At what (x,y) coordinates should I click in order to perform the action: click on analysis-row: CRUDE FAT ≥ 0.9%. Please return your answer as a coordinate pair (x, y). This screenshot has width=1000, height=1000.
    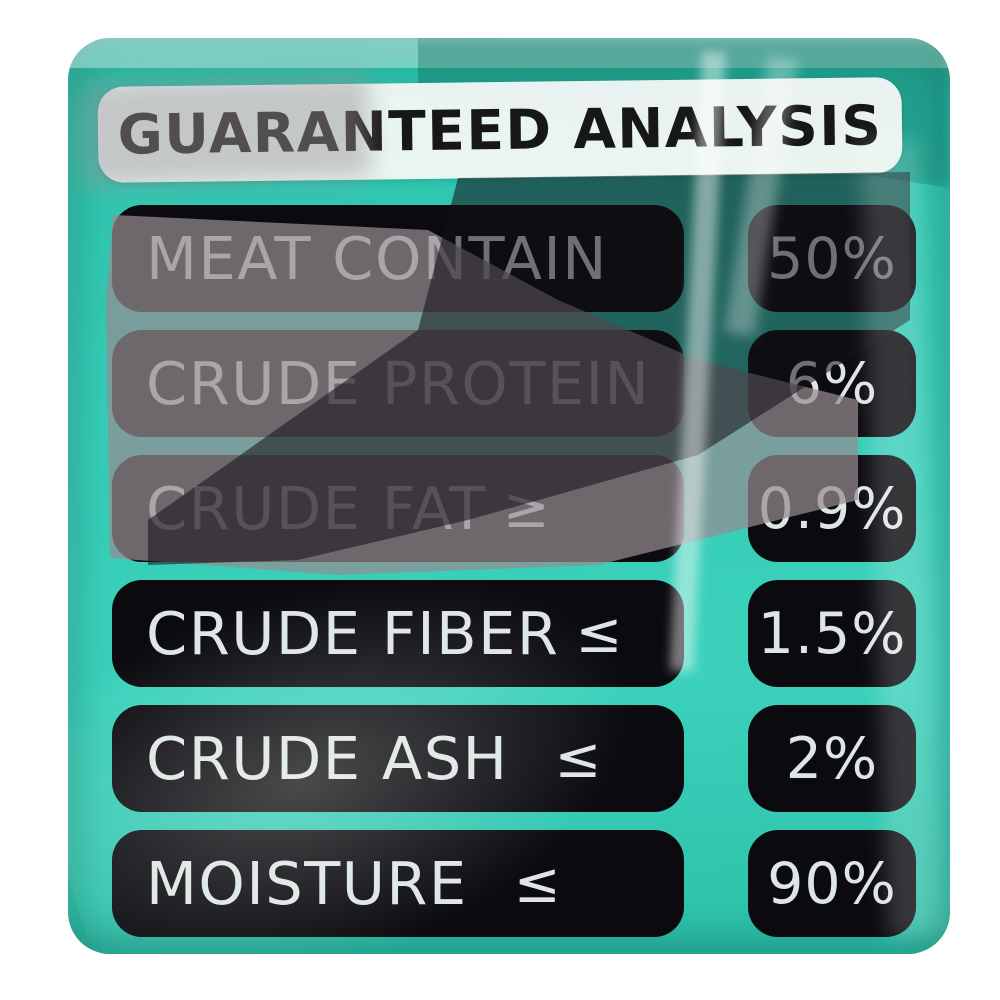
    Looking at the image, I should click on (518, 508).